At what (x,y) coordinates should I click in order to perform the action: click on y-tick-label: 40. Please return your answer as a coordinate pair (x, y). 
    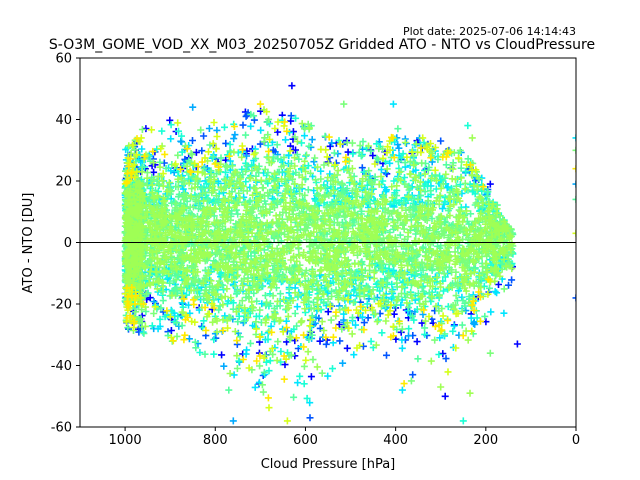
    Looking at the image, I should click on (63, 120).